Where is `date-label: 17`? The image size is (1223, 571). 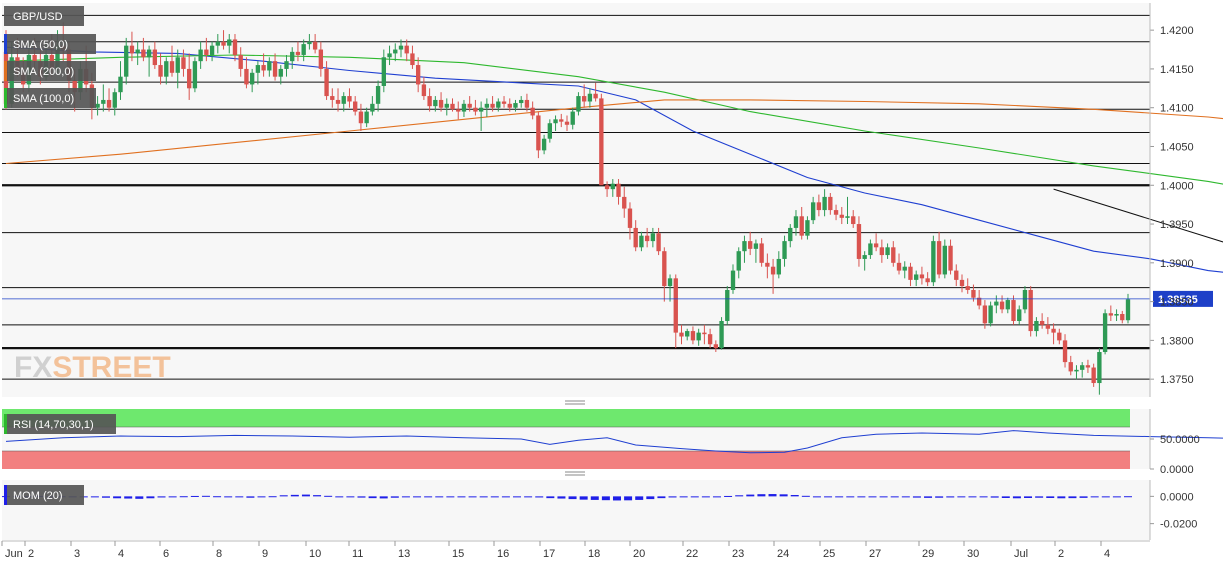
date-label: 17 is located at coordinates (549, 554).